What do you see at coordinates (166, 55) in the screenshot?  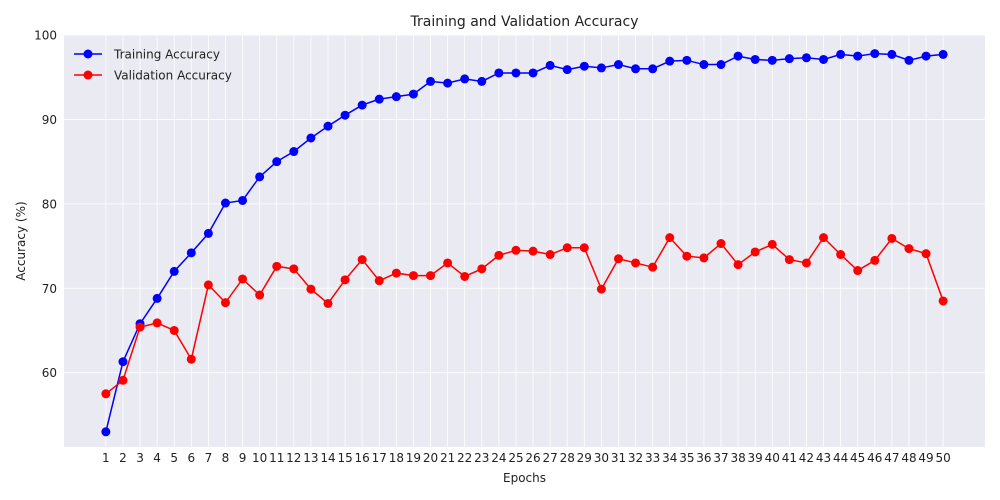 I see `legend-label-training: Training Accuracy` at bounding box center [166, 55].